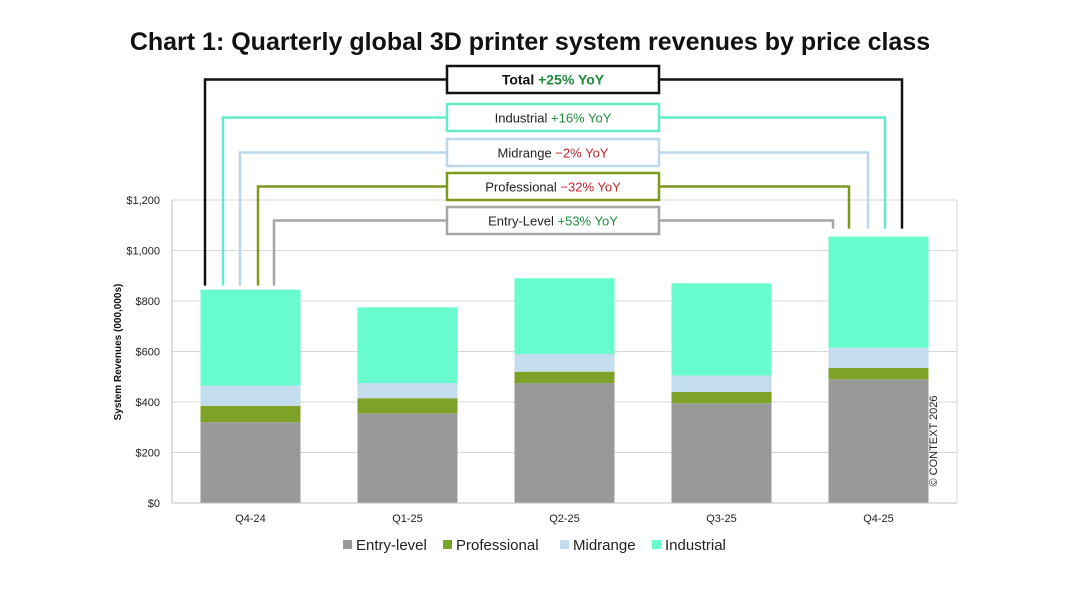  Describe the element at coordinates (747, 224) in the screenshot. I see `connector-right-entry-level` at that location.